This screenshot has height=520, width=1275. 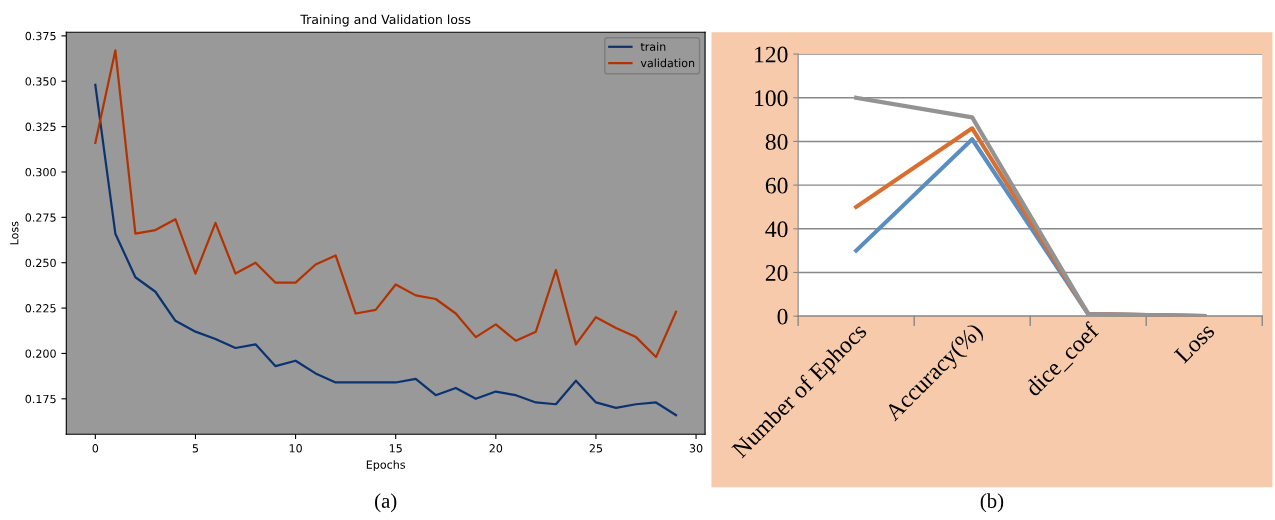 I want to click on y-tick-label: 40, so click(x=776, y=229).